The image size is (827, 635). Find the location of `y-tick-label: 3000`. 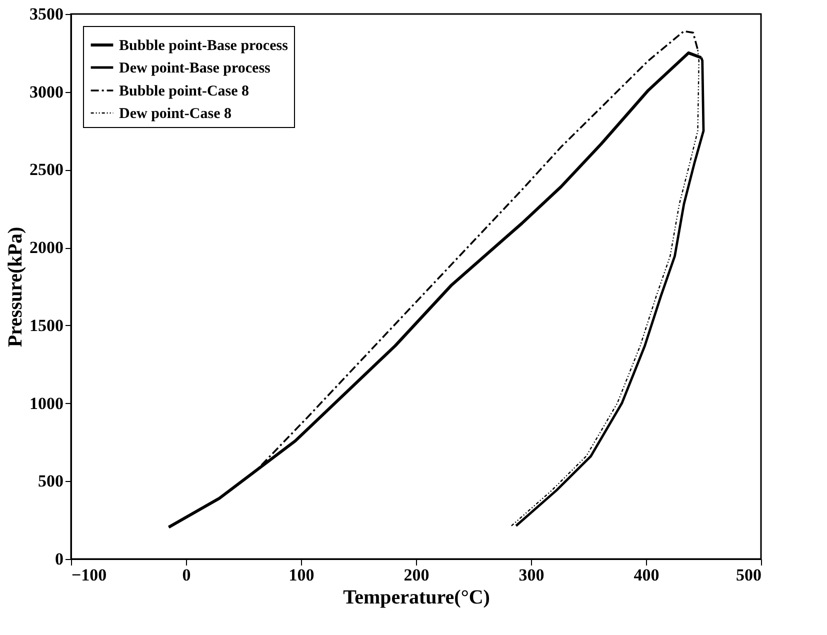

y-tick-label: 3000 is located at coordinates (47, 92).